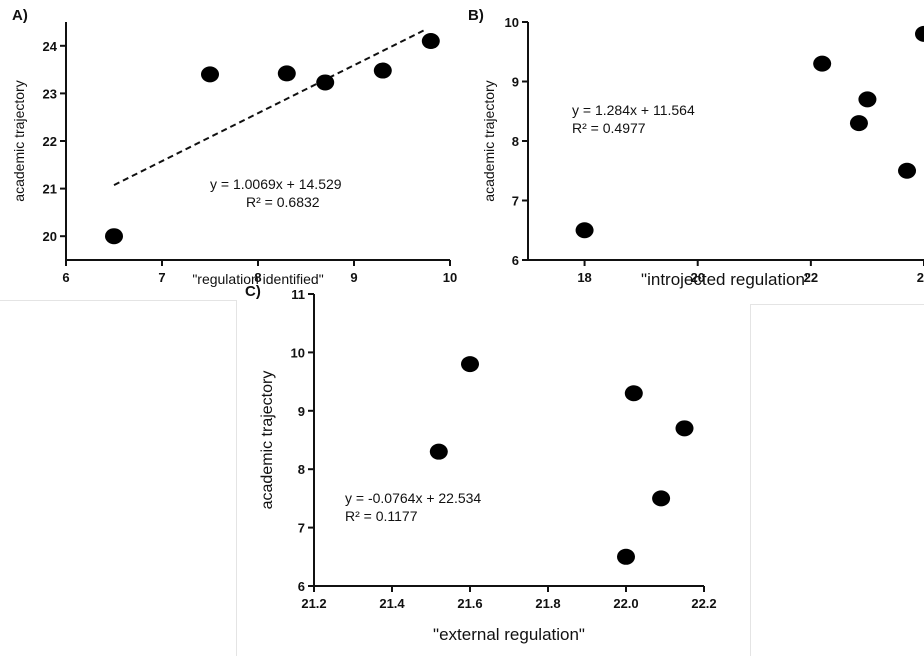 Image resolution: width=924 pixels, height=656 pixels. What do you see at coordinates (161, 277) in the screenshot?
I see `x-tick-label: 7` at bounding box center [161, 277].